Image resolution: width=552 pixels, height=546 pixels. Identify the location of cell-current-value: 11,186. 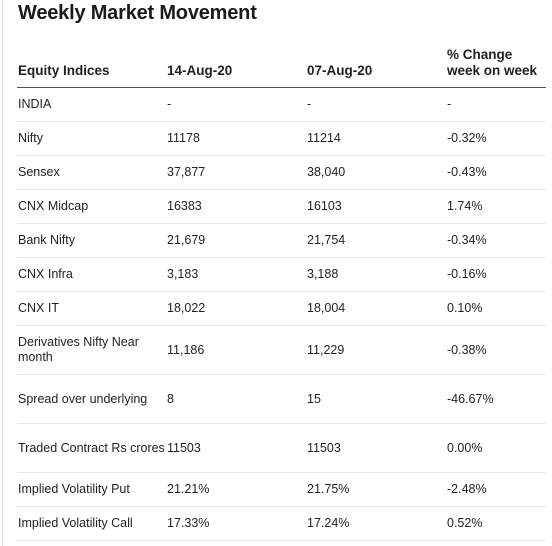
(236, 350).